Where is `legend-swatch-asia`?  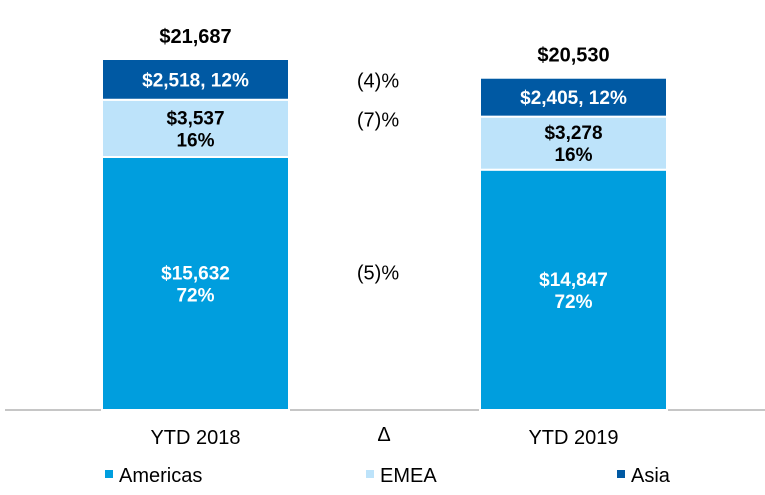 legend-swatch-asia is located at coordinates (621, 474).